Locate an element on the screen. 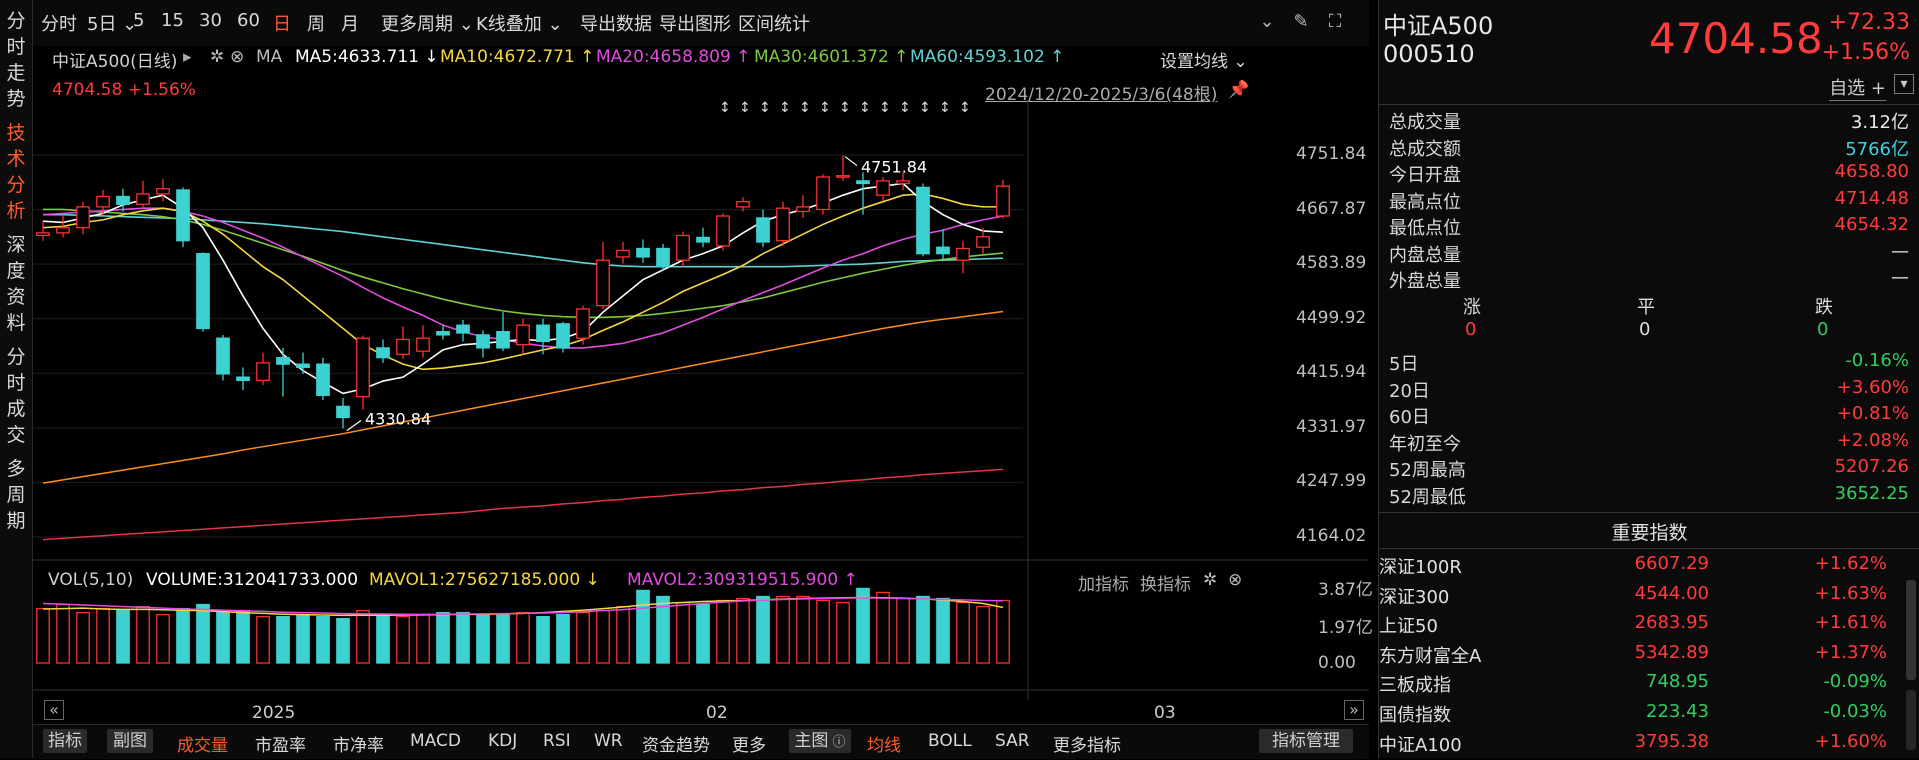 The image size is (1919, 760). scrollbar-track is located at coordinates (1911, 720).